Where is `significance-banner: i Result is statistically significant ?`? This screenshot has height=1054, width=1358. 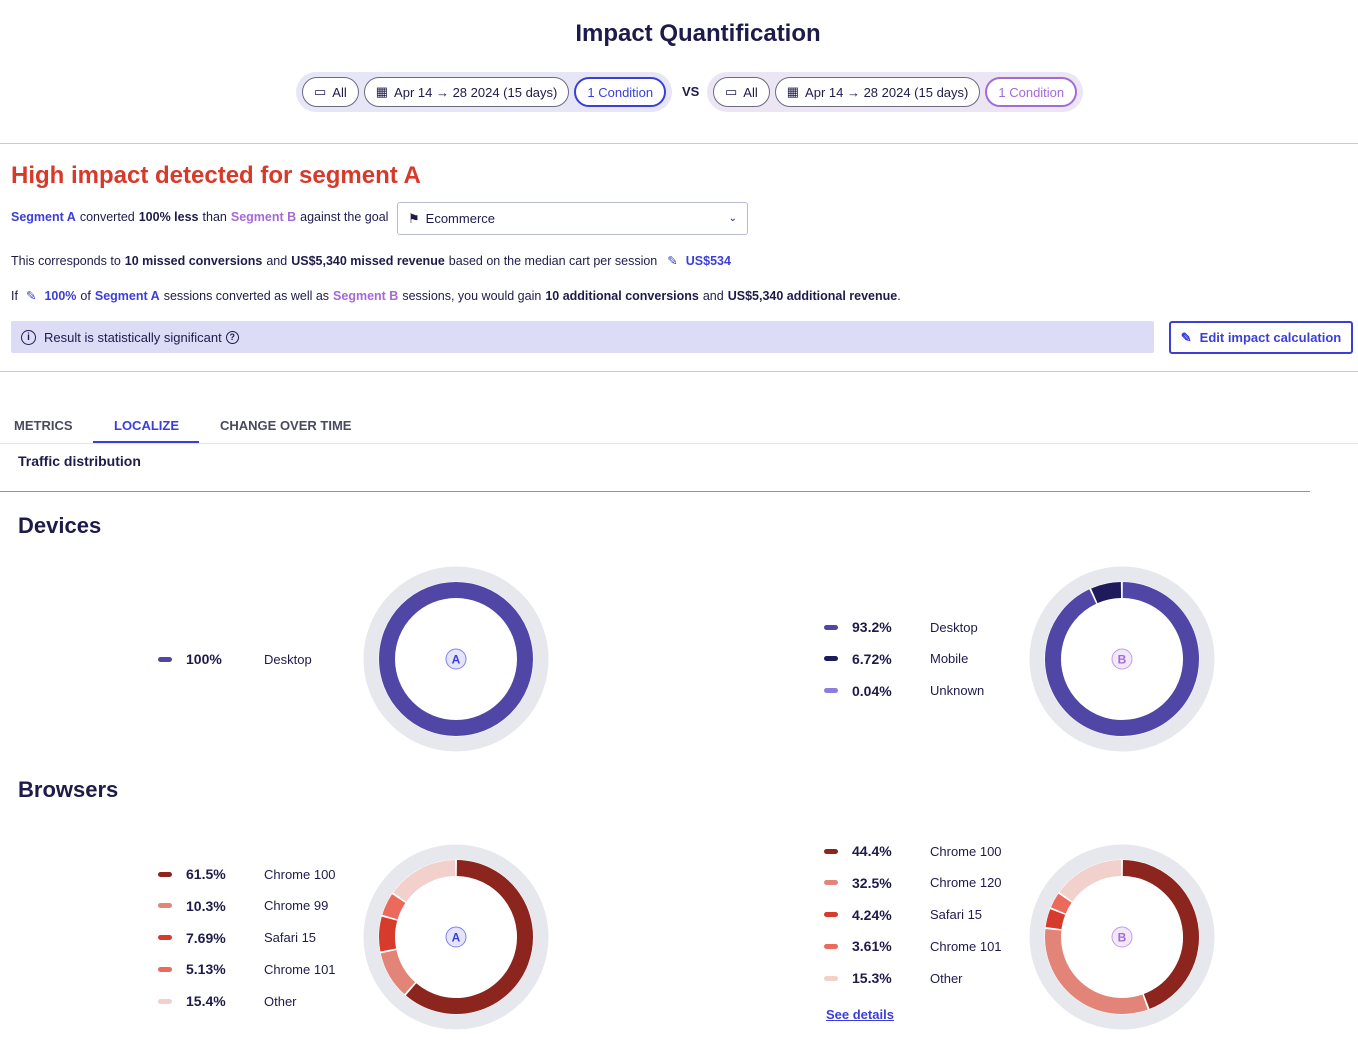 significance-banner: i Result is statistically significant ? is located at coordinates (582, 337).